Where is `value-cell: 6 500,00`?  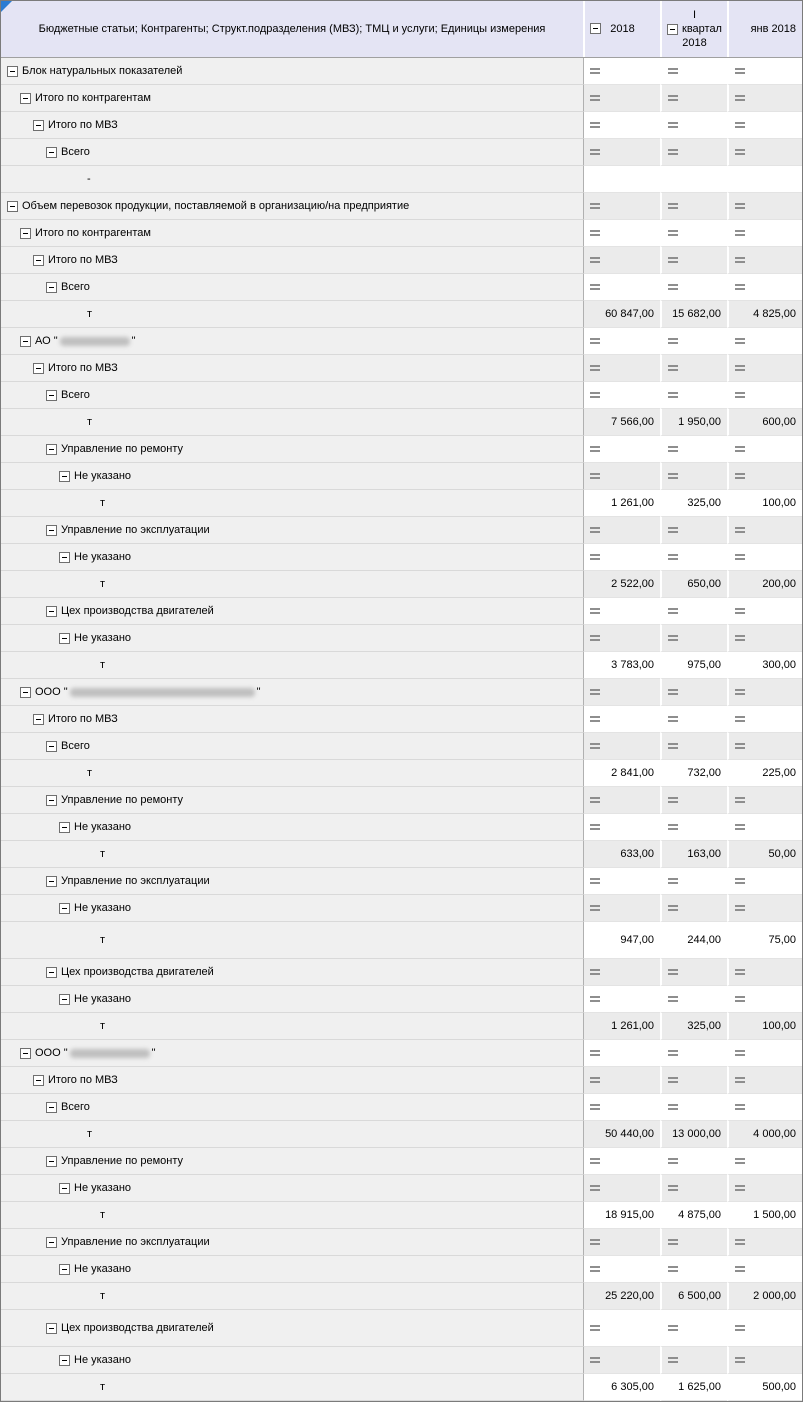
value-cell: 6 500,00 is located at coordinates (693, 1296).